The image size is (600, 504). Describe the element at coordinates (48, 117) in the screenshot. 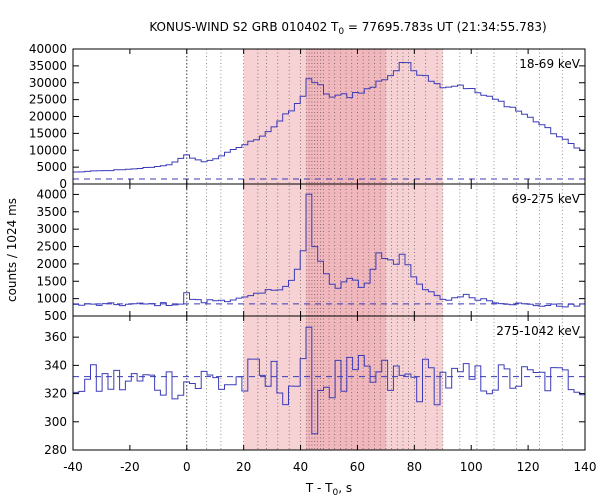

I see `y-tick-label: 20000` at that location.